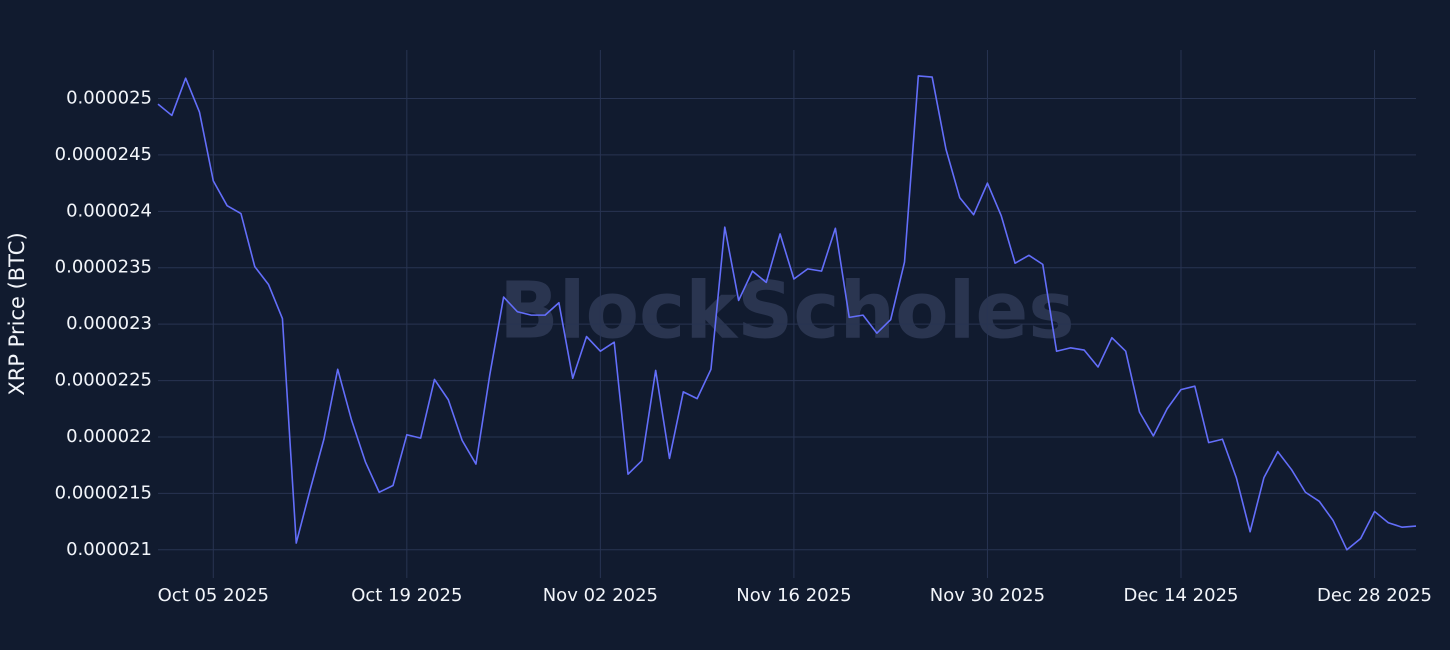  I want to click on watermark: BlockScholes, so click(786, 311).